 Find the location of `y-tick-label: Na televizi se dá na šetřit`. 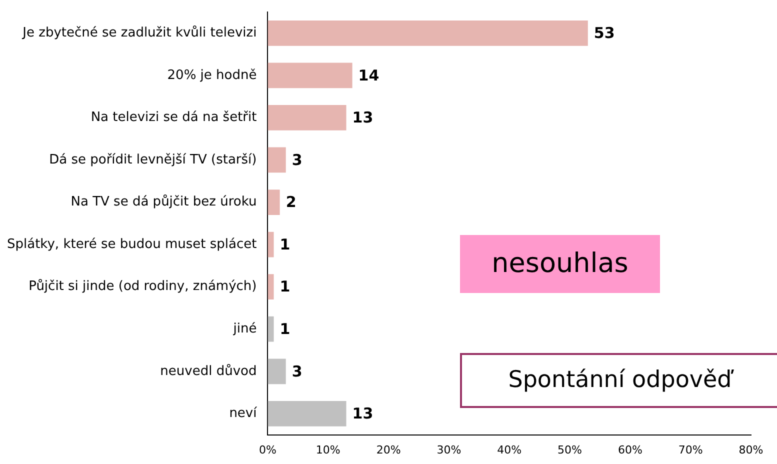

y-tick-label: Na televizi se dá na šetřit is located at coordinates (173, 118).